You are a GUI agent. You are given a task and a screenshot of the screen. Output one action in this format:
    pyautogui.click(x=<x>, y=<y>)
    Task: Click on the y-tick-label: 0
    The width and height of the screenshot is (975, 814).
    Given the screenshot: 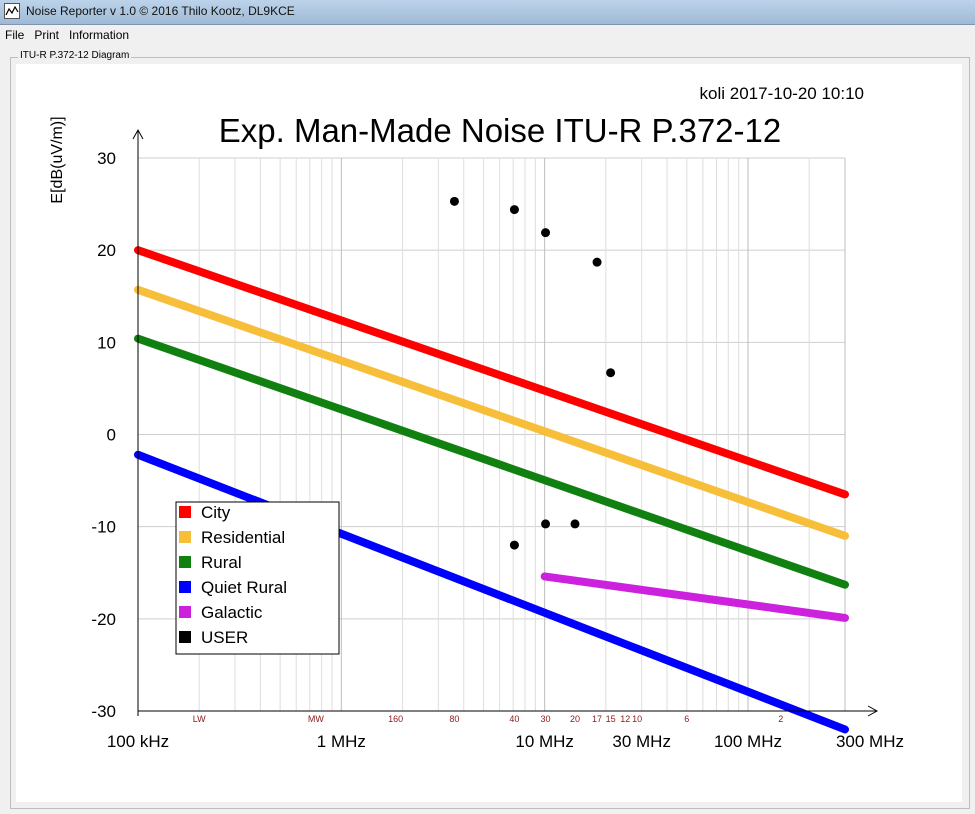 What is the action you would take?
    pyautogui.click(x=111, y=435)
    